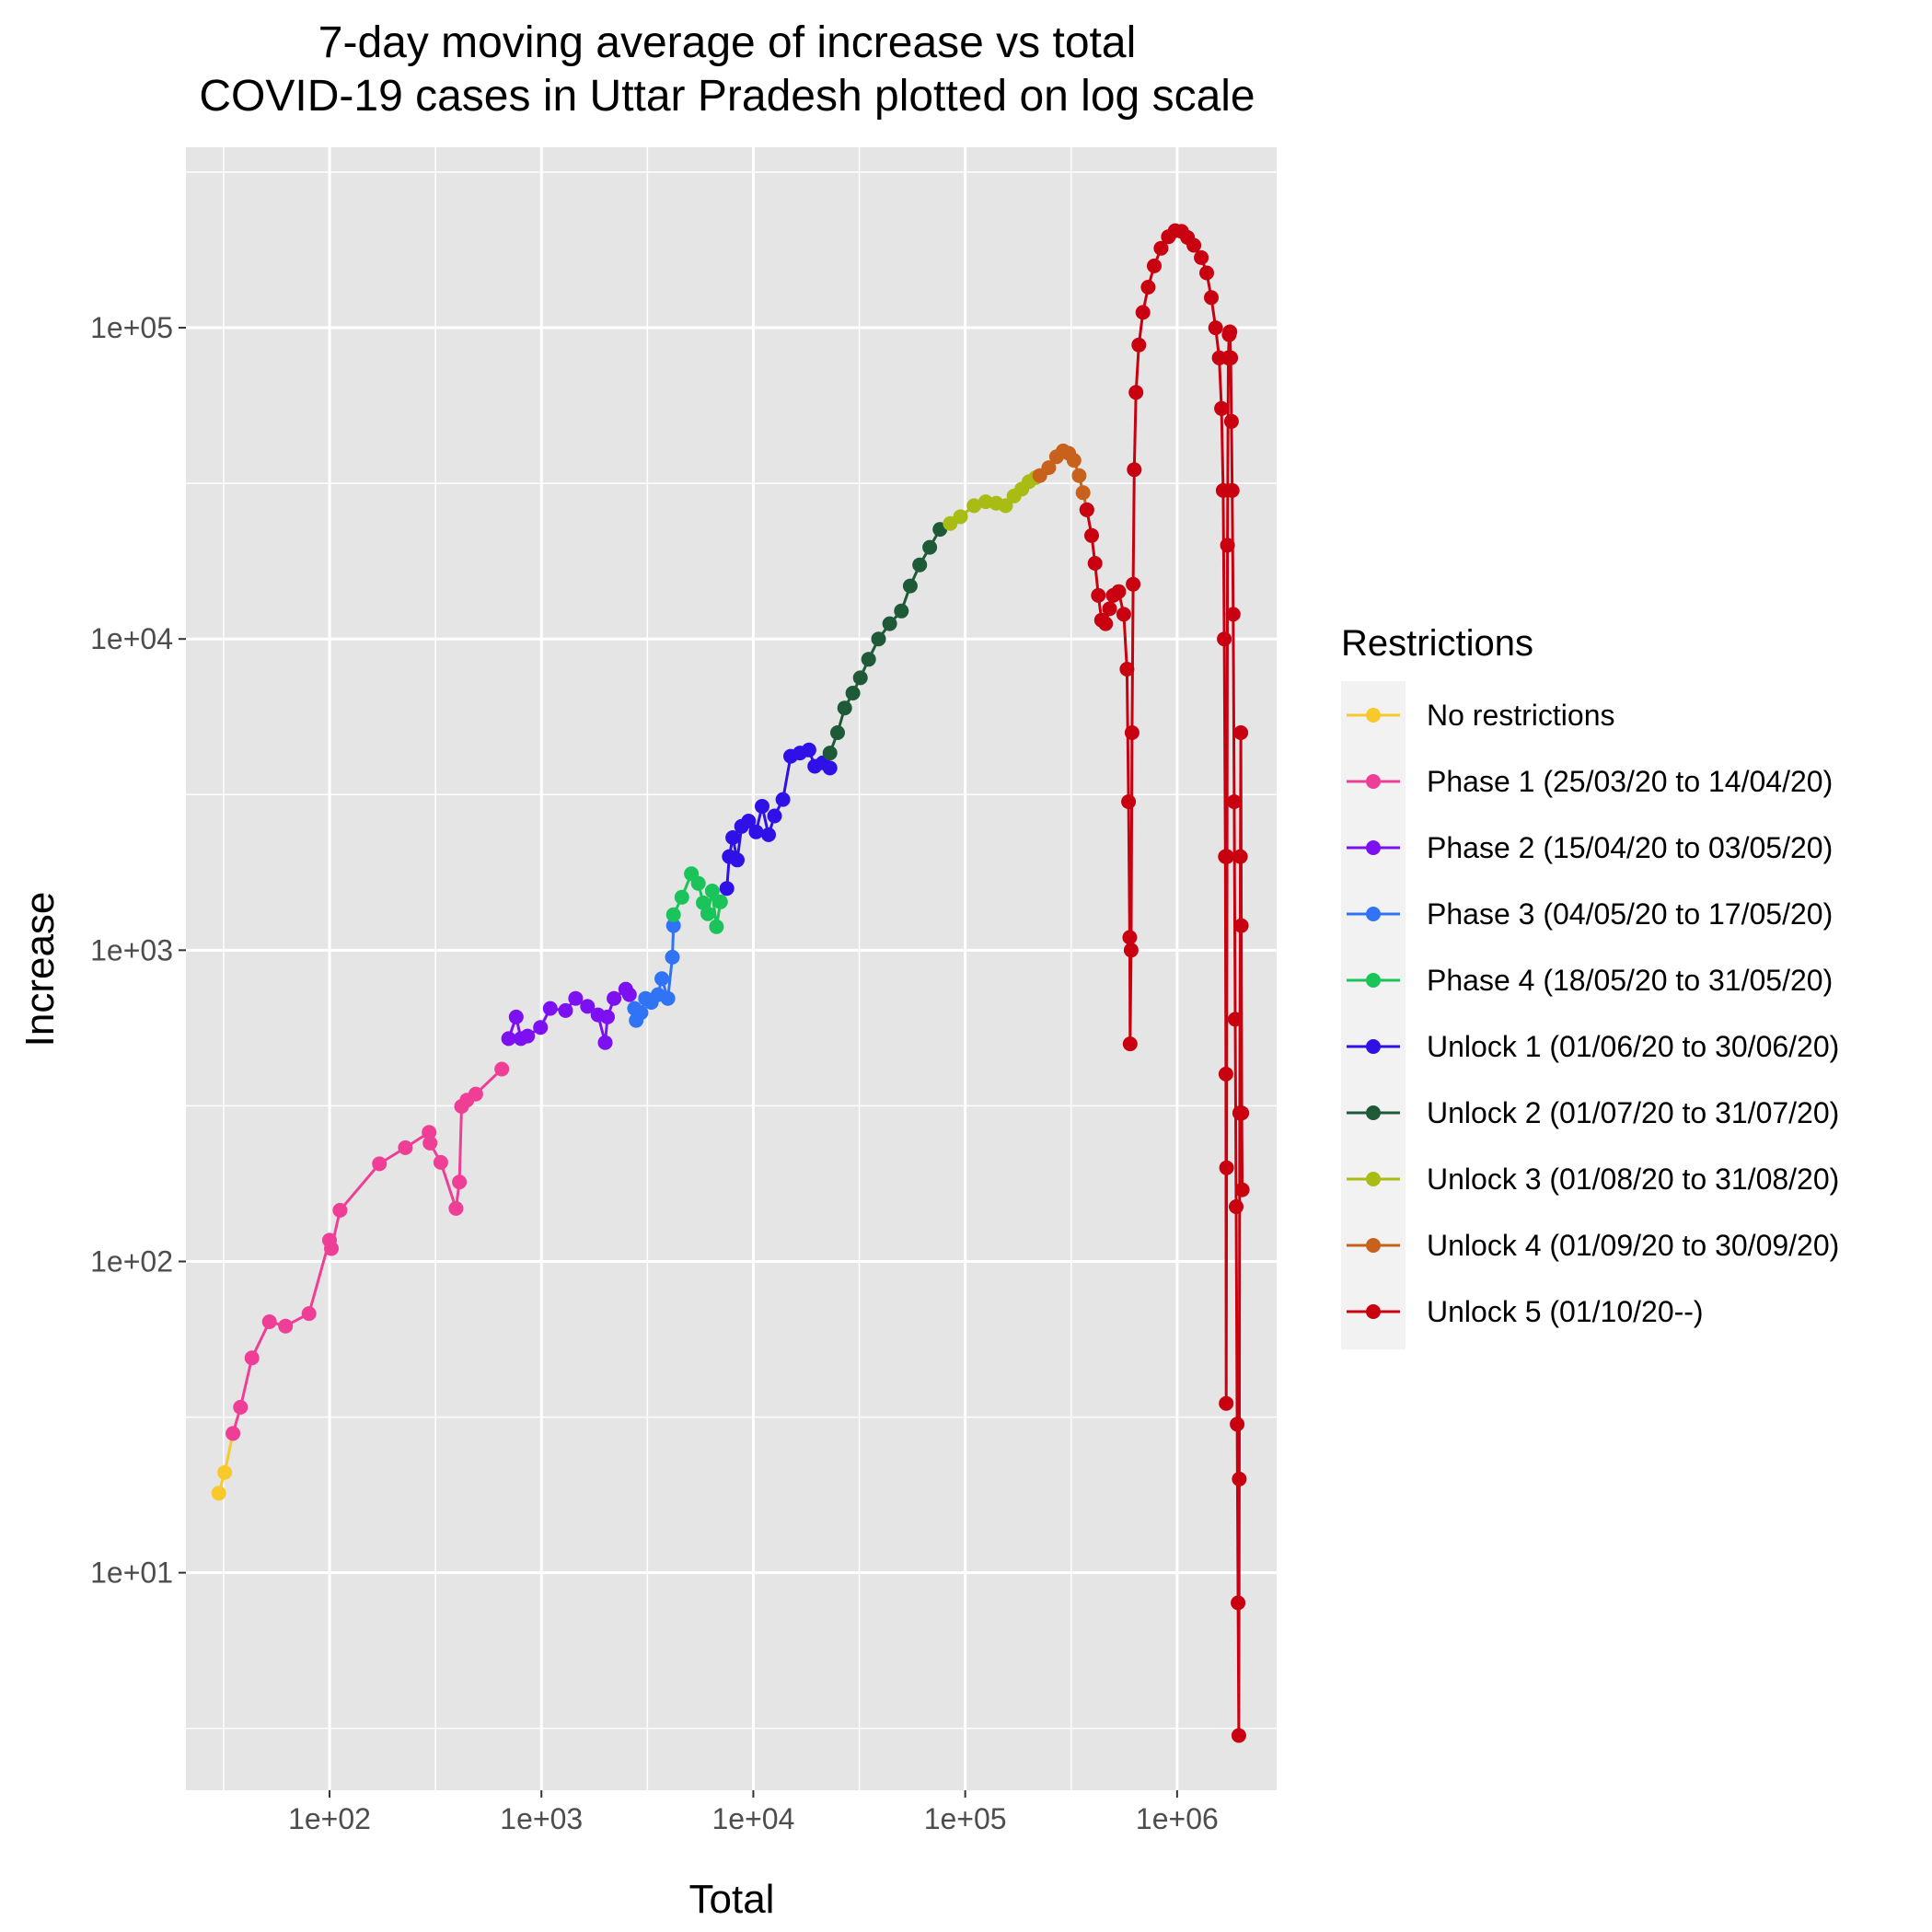 Image resolution: width=1932 pixels, height=1932 pixels. What do you see at coordinates (1633, 1180) in the screenshot?
I see `legend-label: Unlock 3 (01/08/20 to 31/08/20)` at bounding box center [1633, 1180].